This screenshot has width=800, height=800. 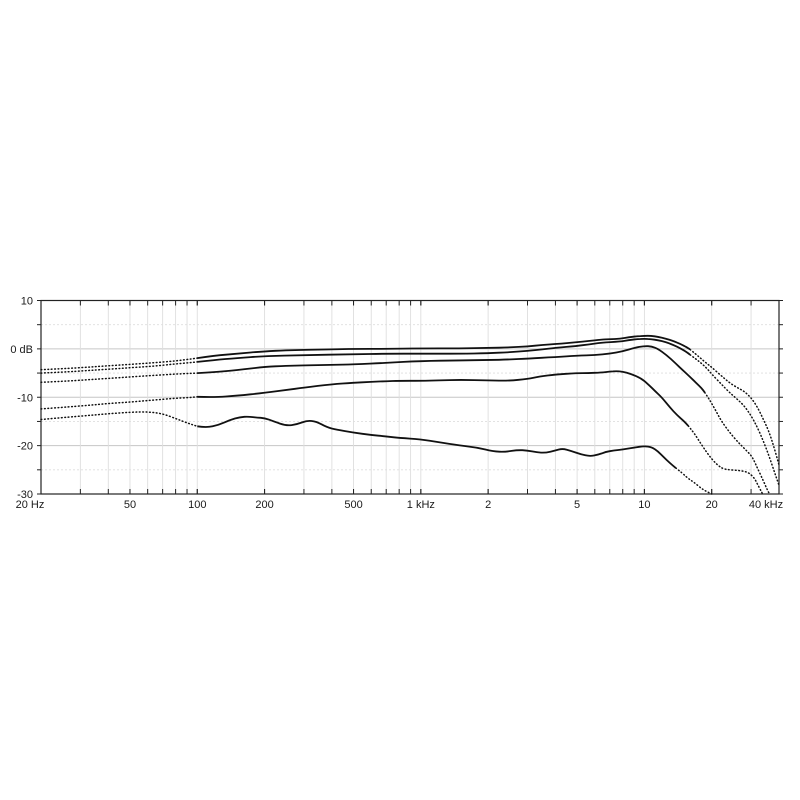 What do you see at coordinates (577, 505) in the screenshot?
I see `x-axis-label: 5` at bounding box center [577, 505].